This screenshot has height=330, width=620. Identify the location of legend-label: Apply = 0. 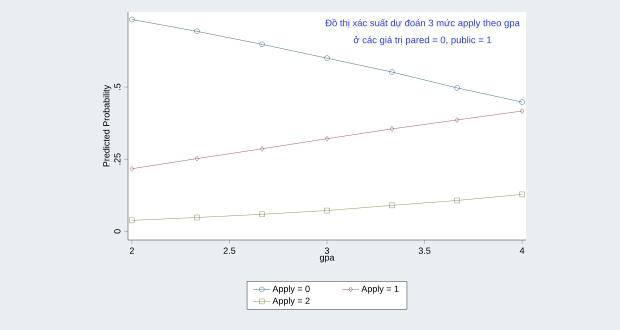
(291, 289).